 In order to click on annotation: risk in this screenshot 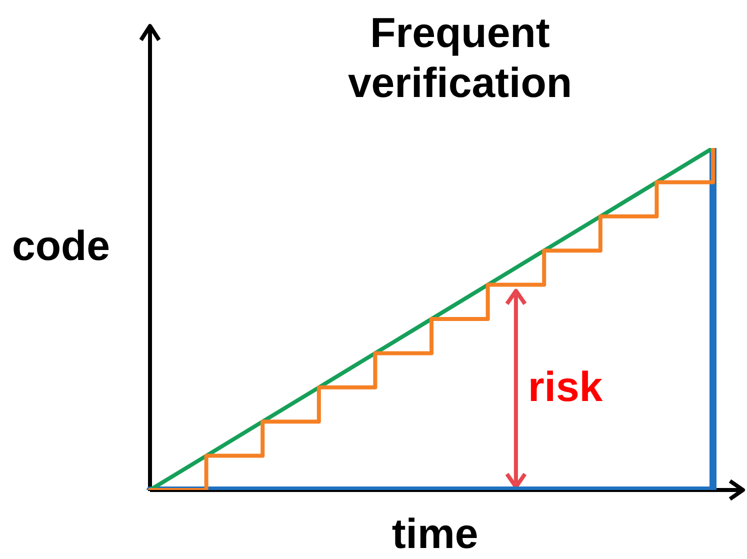, I will do `click(565, 386)`.